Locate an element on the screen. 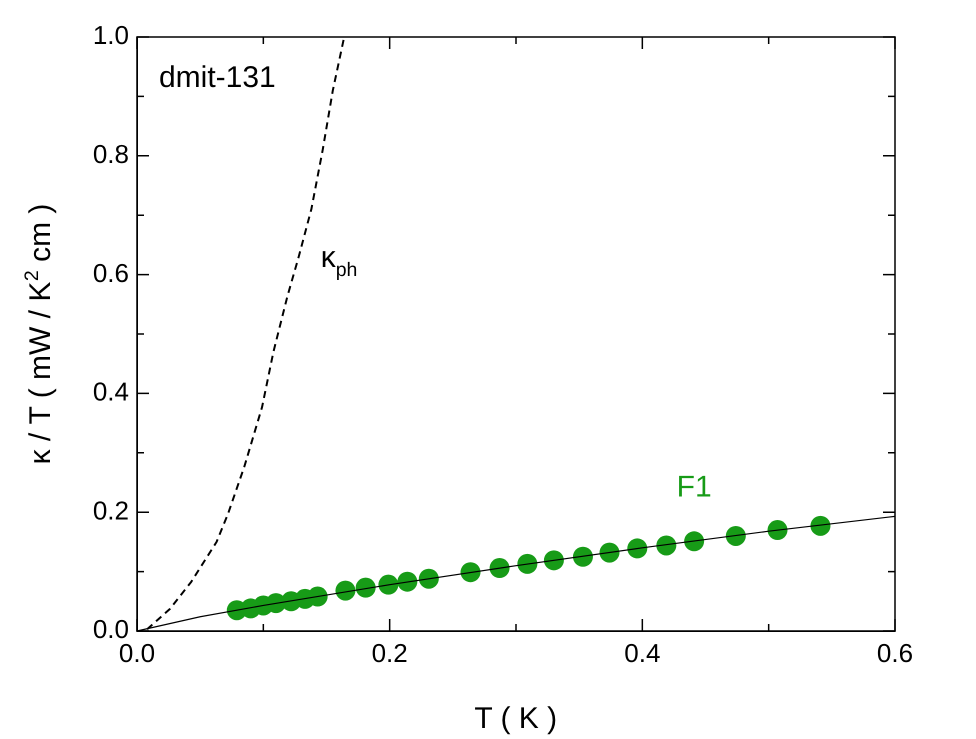 The width and height of the screenshot is (976, 739). annotation: dmit-131 is located at coordinates (217, 77).